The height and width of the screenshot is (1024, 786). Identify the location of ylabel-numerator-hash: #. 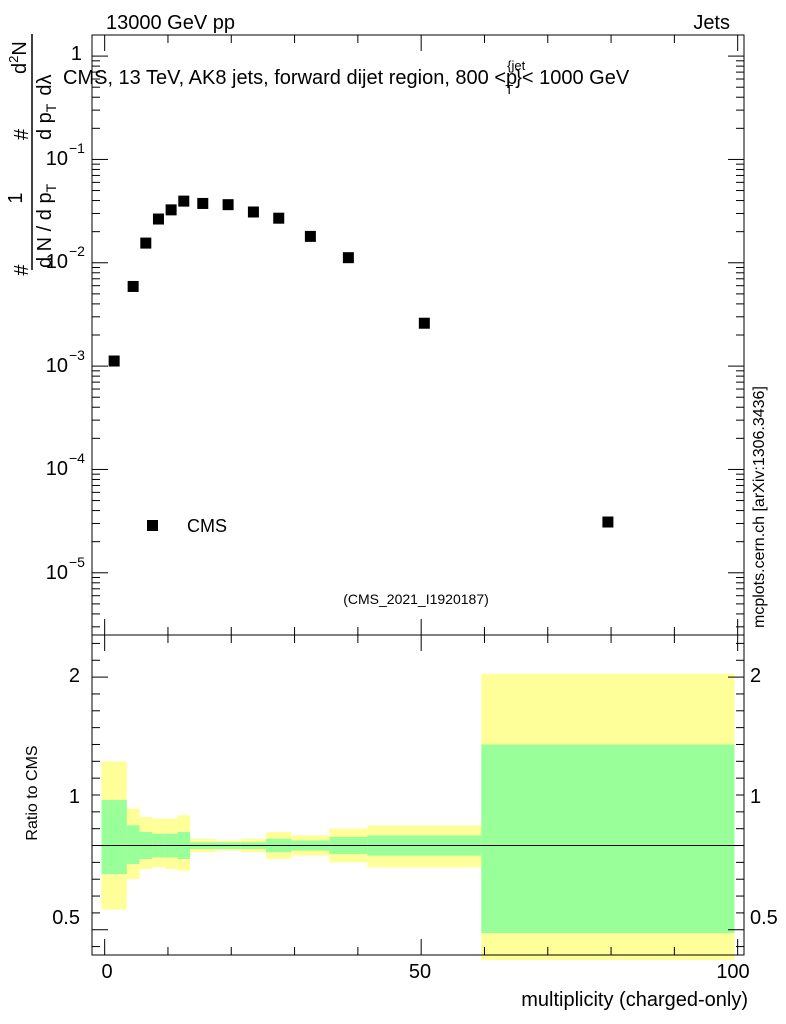
(22, 134).